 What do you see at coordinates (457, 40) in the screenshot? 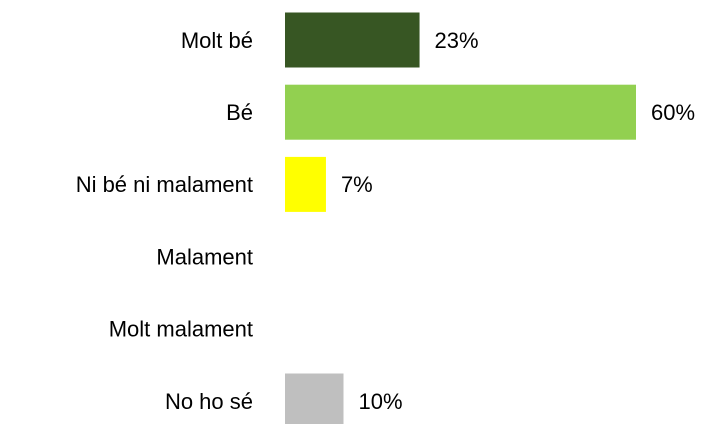
I see `value-label: 23%` at bounding box center [457, 40].